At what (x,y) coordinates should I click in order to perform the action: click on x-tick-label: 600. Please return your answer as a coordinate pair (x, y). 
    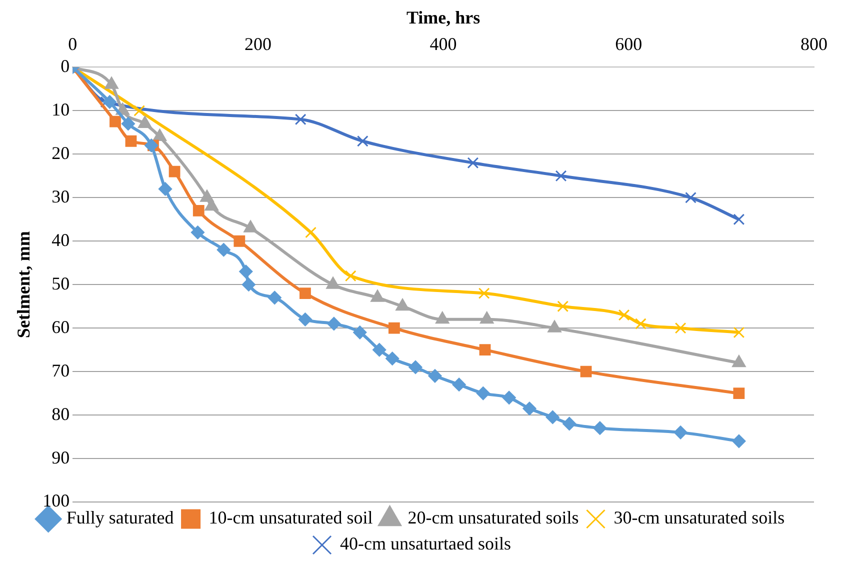
    Looking at the image, I should click on (628, 44).